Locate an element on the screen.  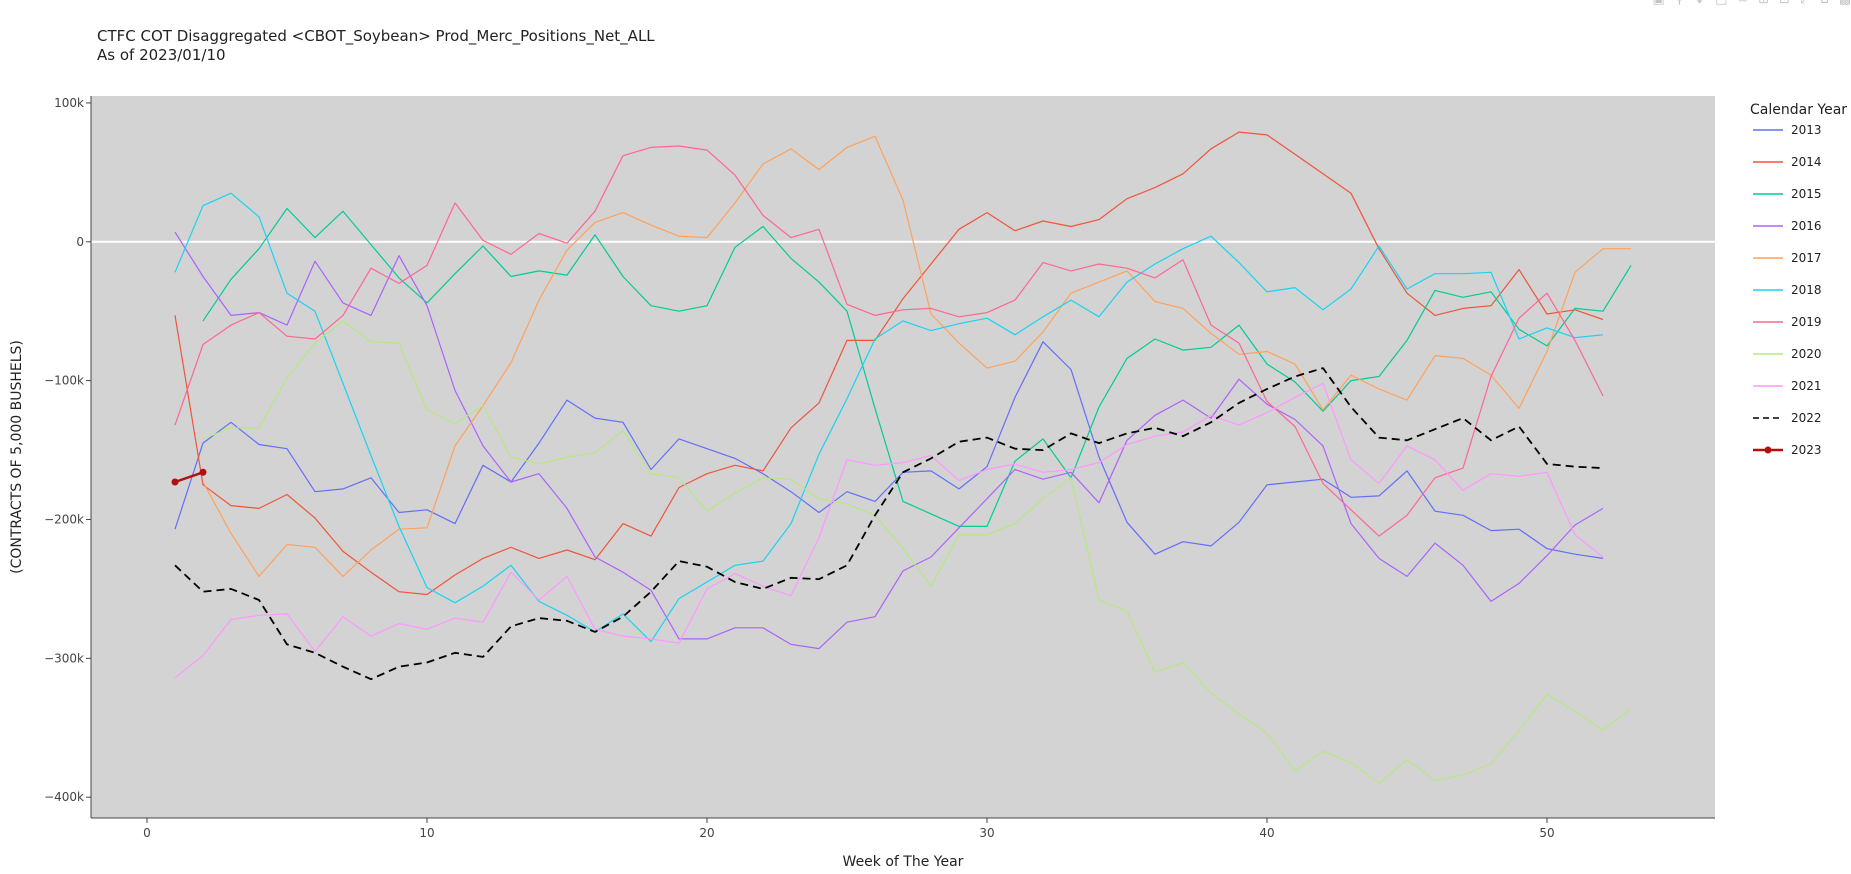
x-tick-label: 50 is located at coordinates (1546, 833).